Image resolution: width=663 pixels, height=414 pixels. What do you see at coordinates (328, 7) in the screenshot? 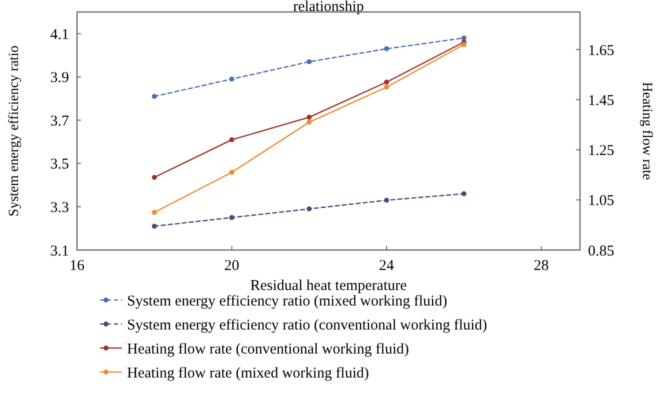
I see `chart-title: relationship` at bounding box center [328, 7].